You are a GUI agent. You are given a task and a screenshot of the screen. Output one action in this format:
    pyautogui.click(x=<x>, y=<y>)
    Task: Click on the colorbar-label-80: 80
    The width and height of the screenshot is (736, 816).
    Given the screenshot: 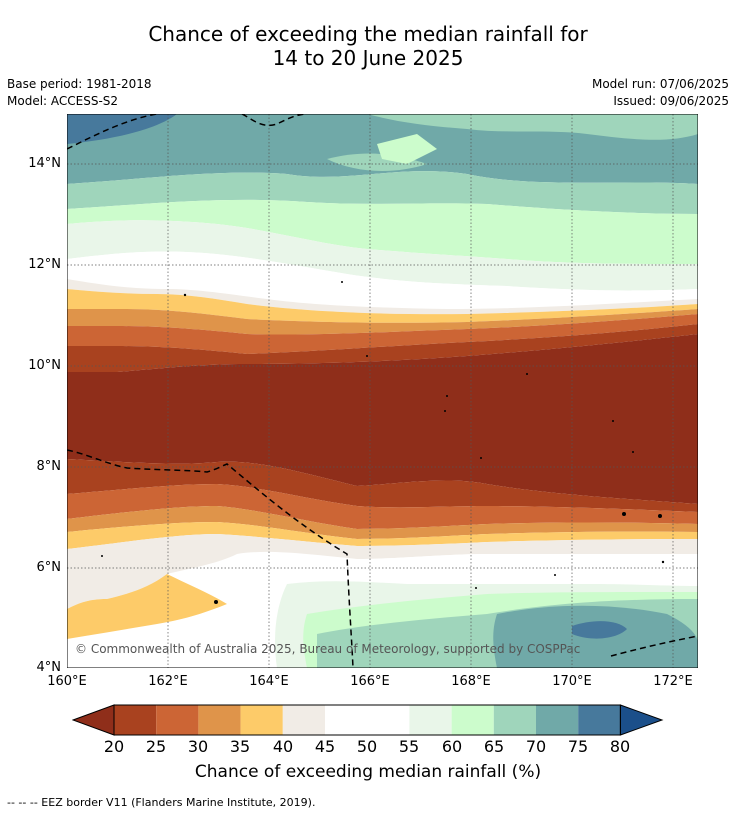 What is the action you would take?
    pyautogui.click(x=620, y=746)
    